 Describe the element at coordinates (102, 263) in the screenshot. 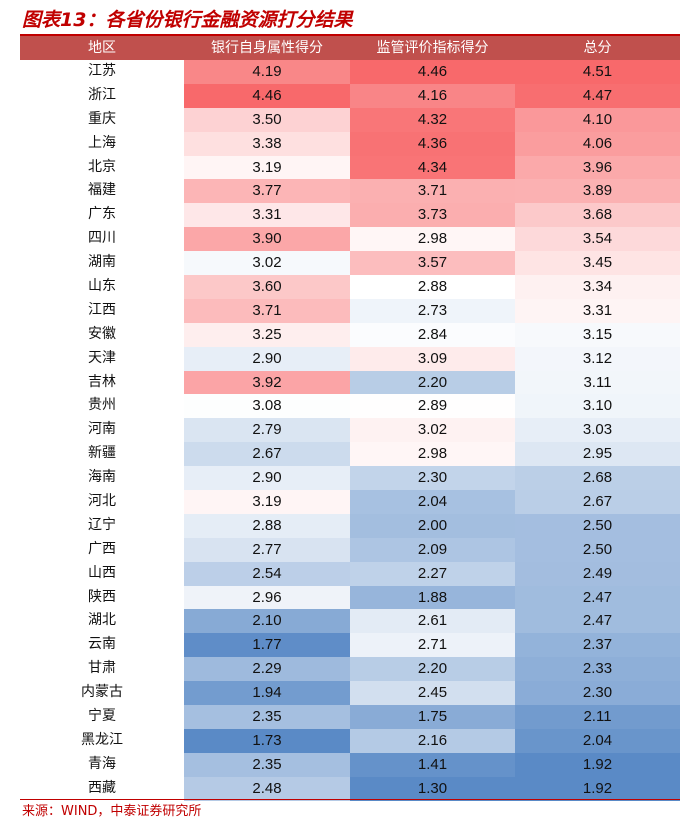

I see `region-cell: 湖南` at that location.